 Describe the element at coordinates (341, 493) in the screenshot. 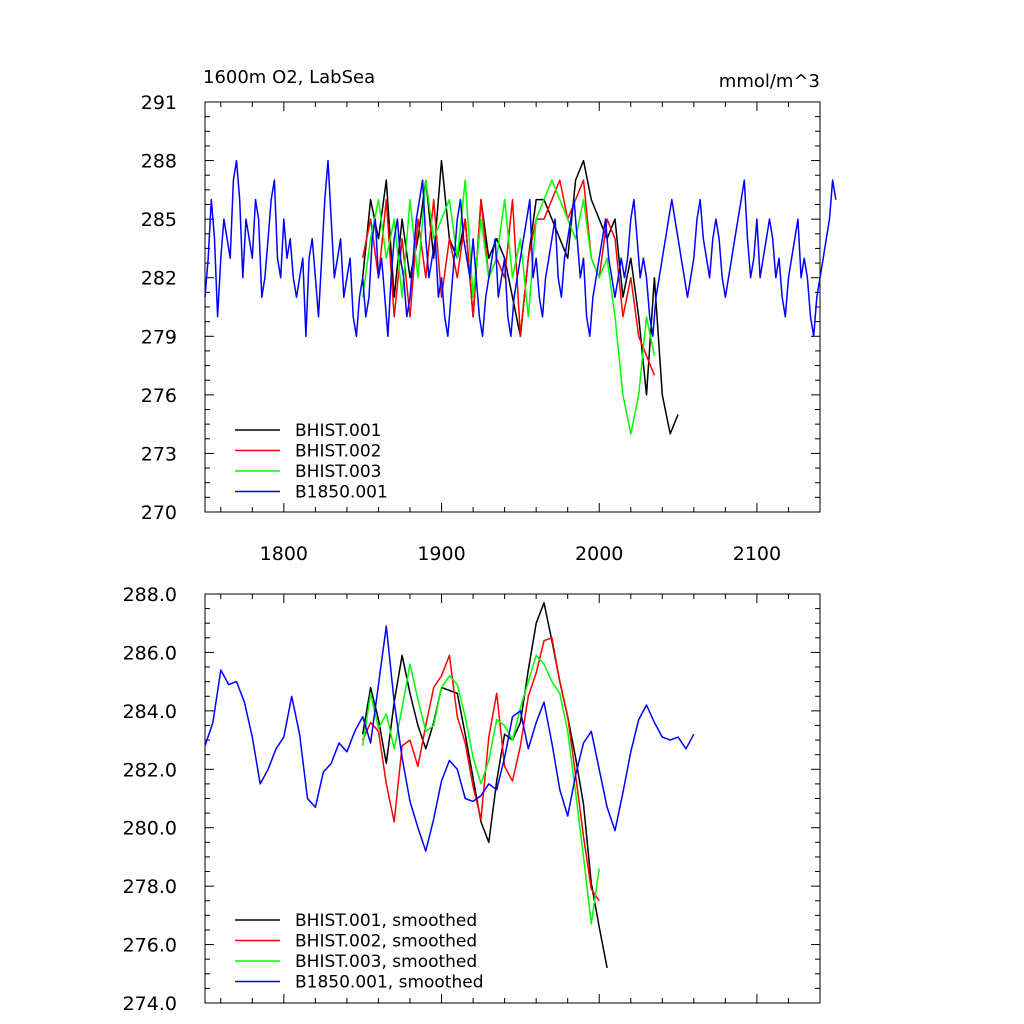

I see `legend-label: B1850.001` at that location.